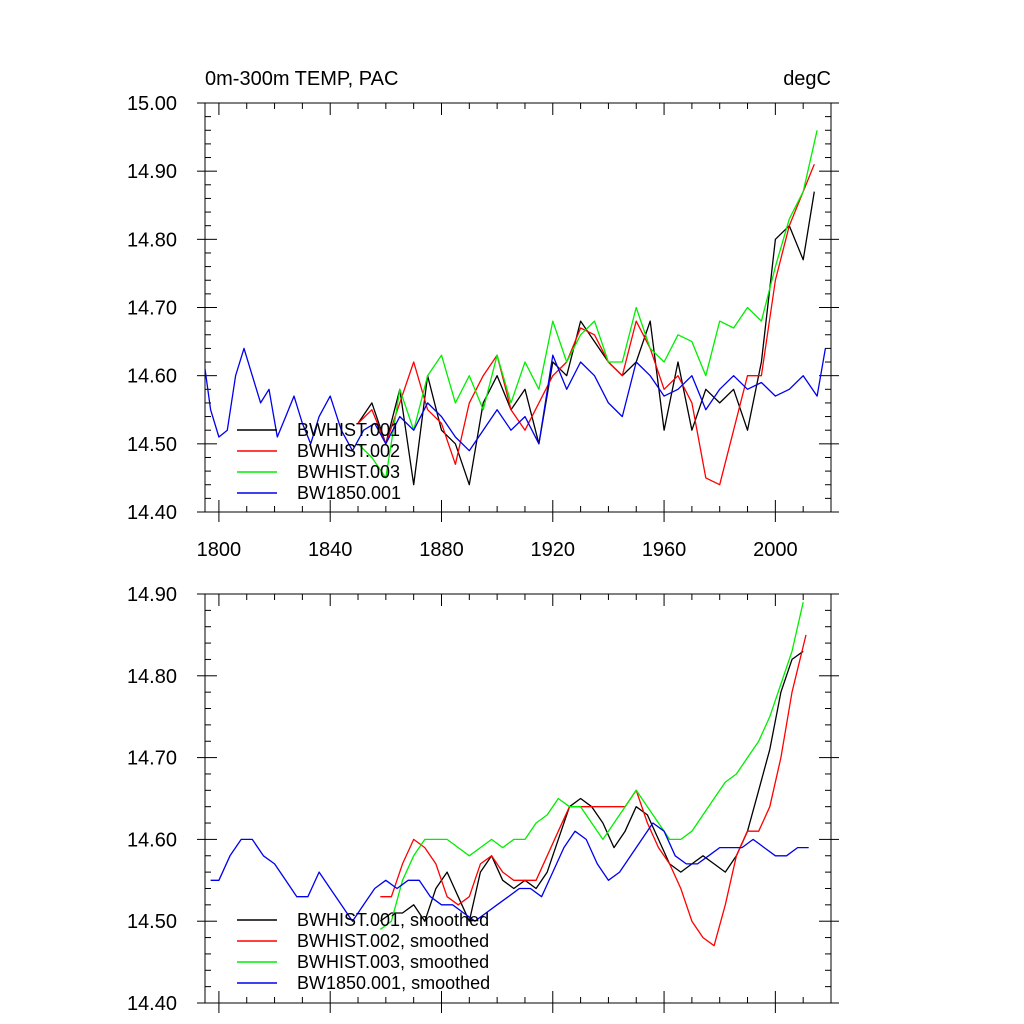 Image resolution: width=1024 pixels, height=1024 pixels. Describe the element at coordinates (301, 79) in the screenshot. I see `chart-title-left: 0m-300m TEMP, PAC` at that location.